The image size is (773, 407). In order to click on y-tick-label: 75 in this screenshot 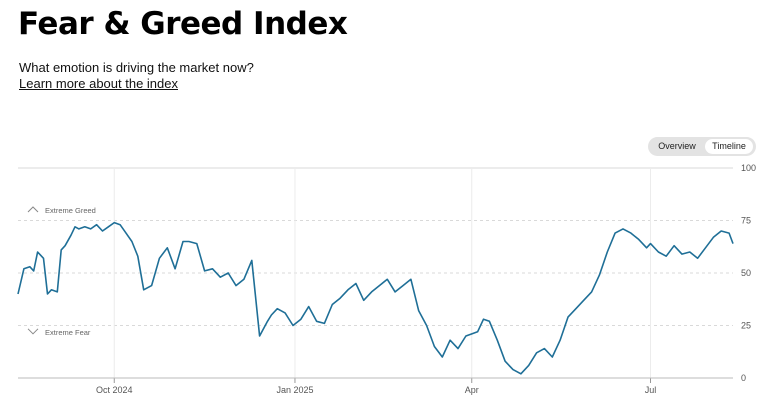, I will do `click(746, 221)`.